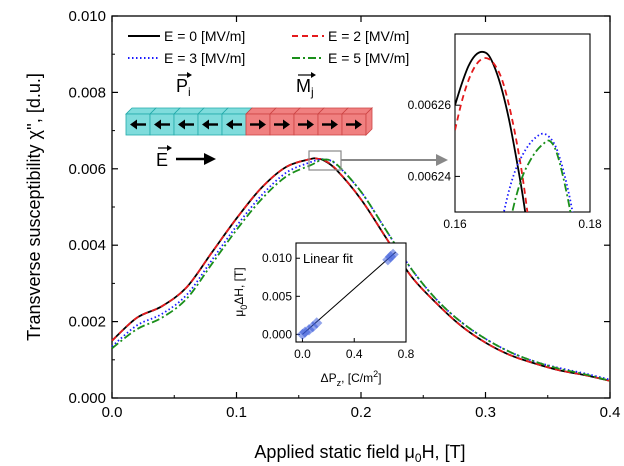 The width and height of the screenshot is (624, 466). What do you see at coordinates (368, 58) in the screenshot?
I see `legend-label-e5: E = 5 [MV/m]` at bounding box center [368, 58].